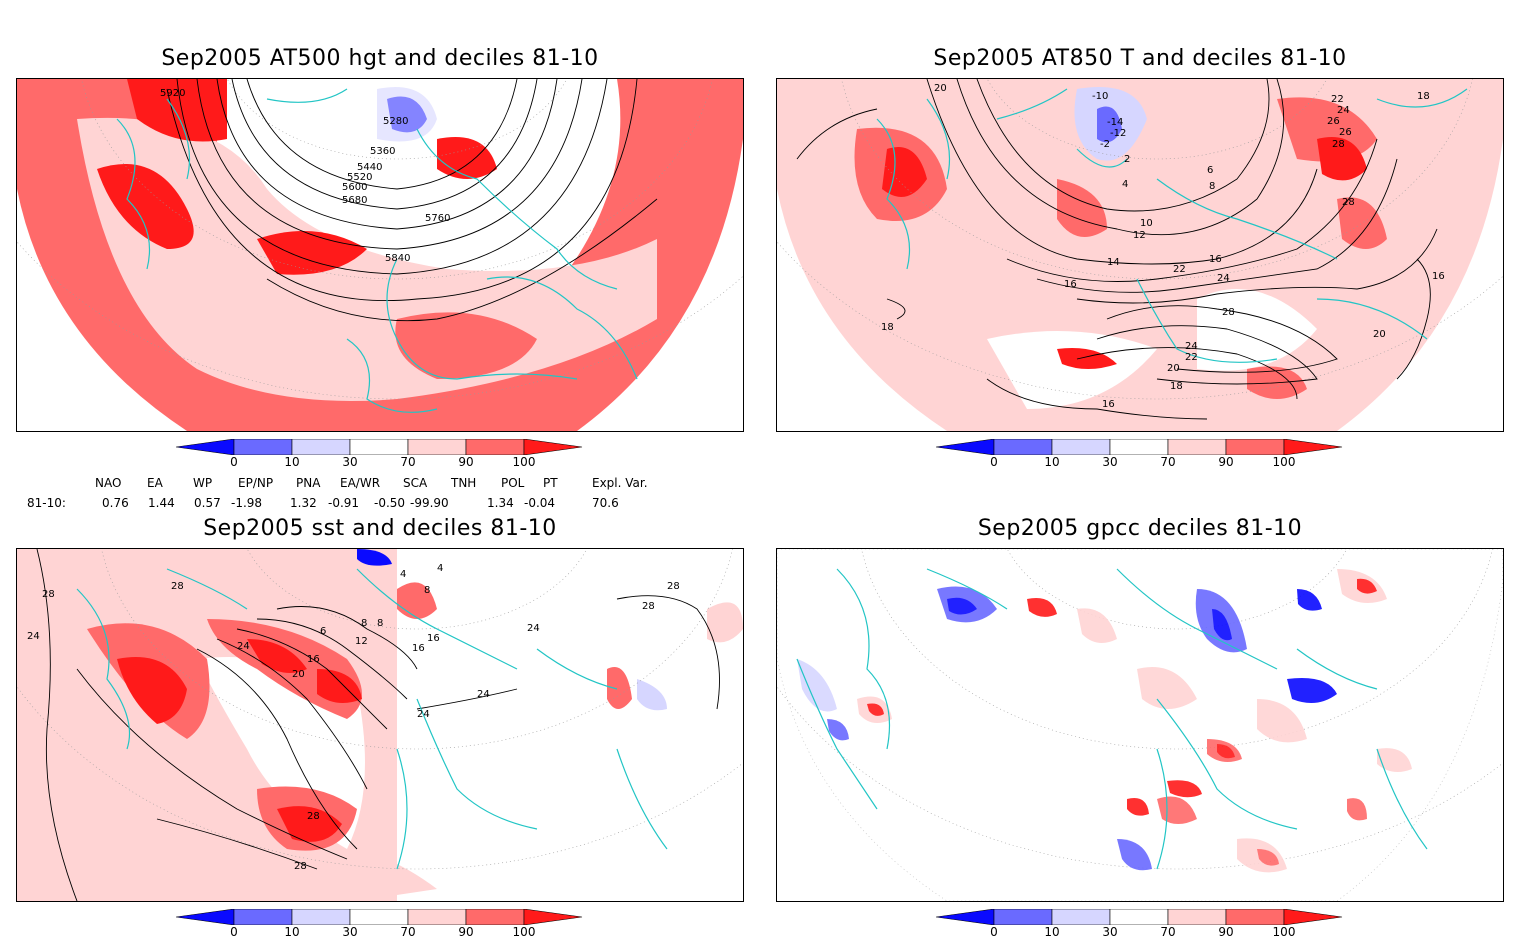 The width and height of the screenshot is (1520, 940). Describe the element at coordinates (620, 483) in the screenshot. I see `index-header: Expl. Var.` at that location.